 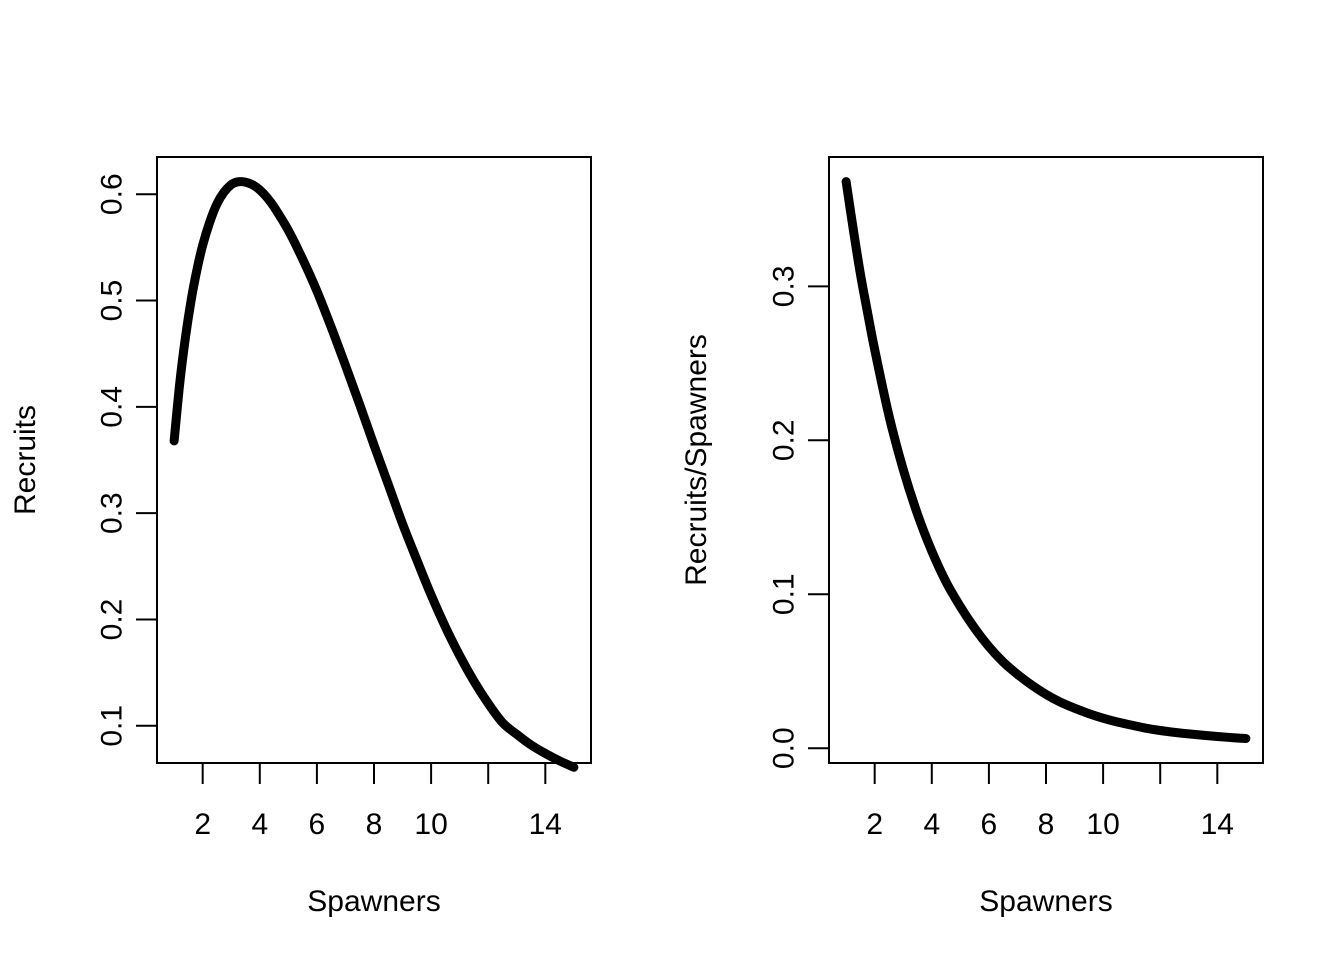 What do you see at coordinates (784, 748) in the screenshot?
I see `y-tick-label: 0.0` at bounding box center [784, 748].